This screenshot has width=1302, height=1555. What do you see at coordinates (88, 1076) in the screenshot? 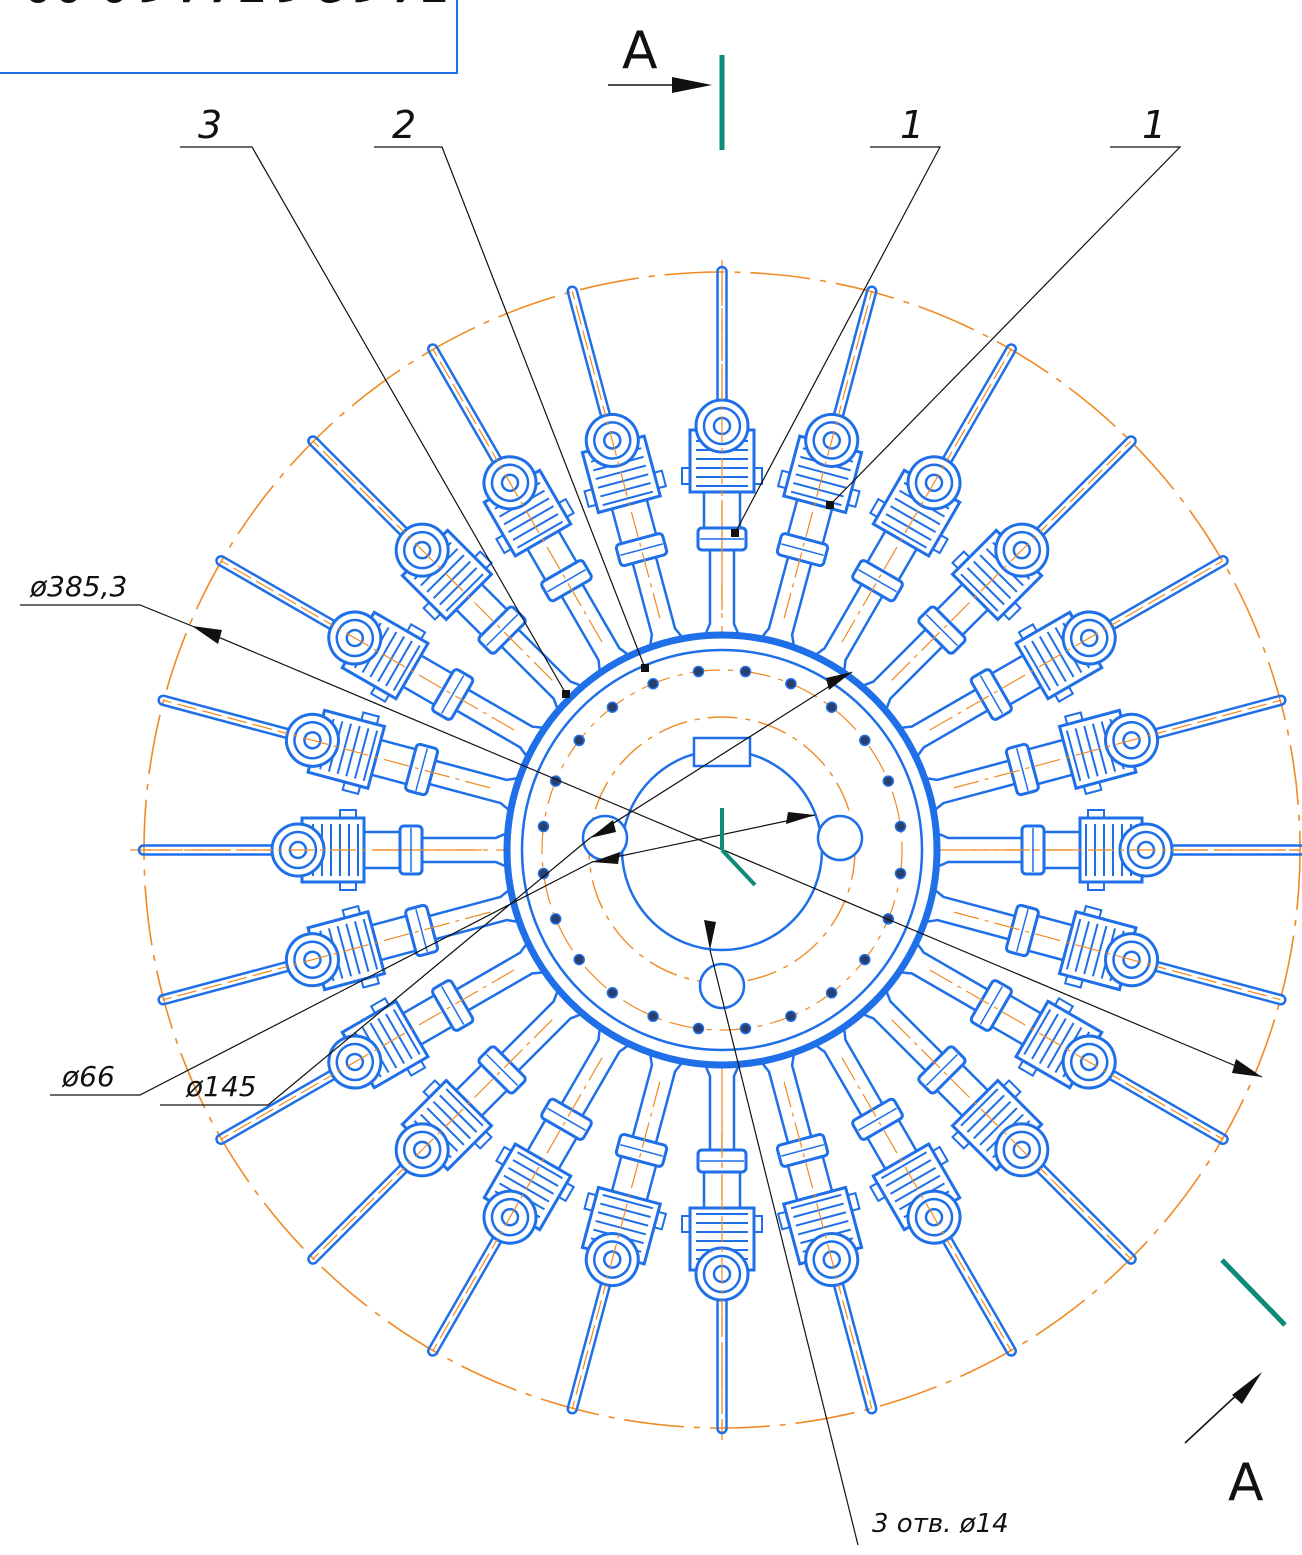
I see `dim-hub-diameter: ø66` at bounding box center [88, 1076].